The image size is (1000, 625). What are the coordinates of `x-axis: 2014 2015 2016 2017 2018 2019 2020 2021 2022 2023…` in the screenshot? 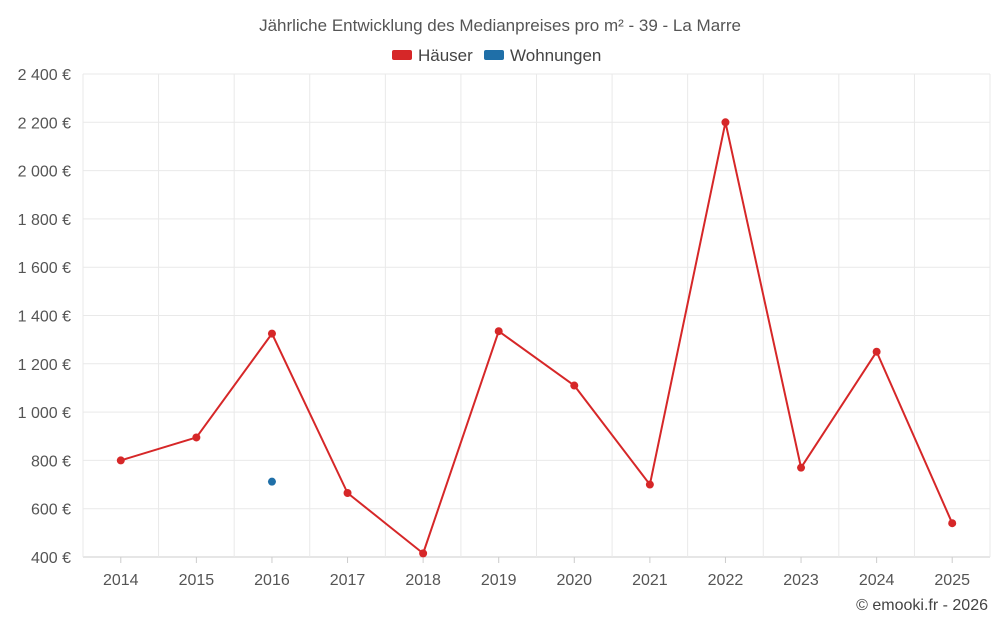 It's located at (536, 573).